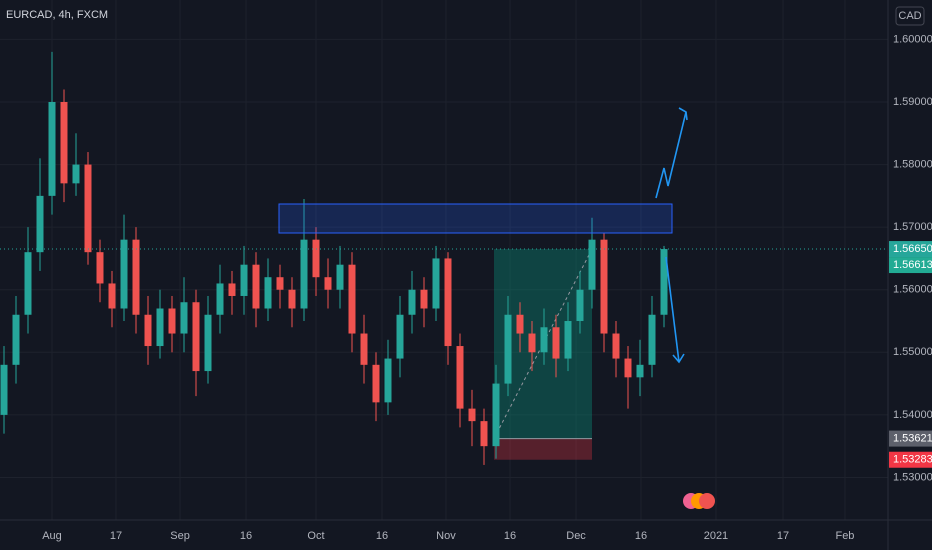 The width and height of the screenshot is (932, 550). Describe the element at coordinates (180, 536) in the screenshot. I see `x-tick-label: Sep` at that location.